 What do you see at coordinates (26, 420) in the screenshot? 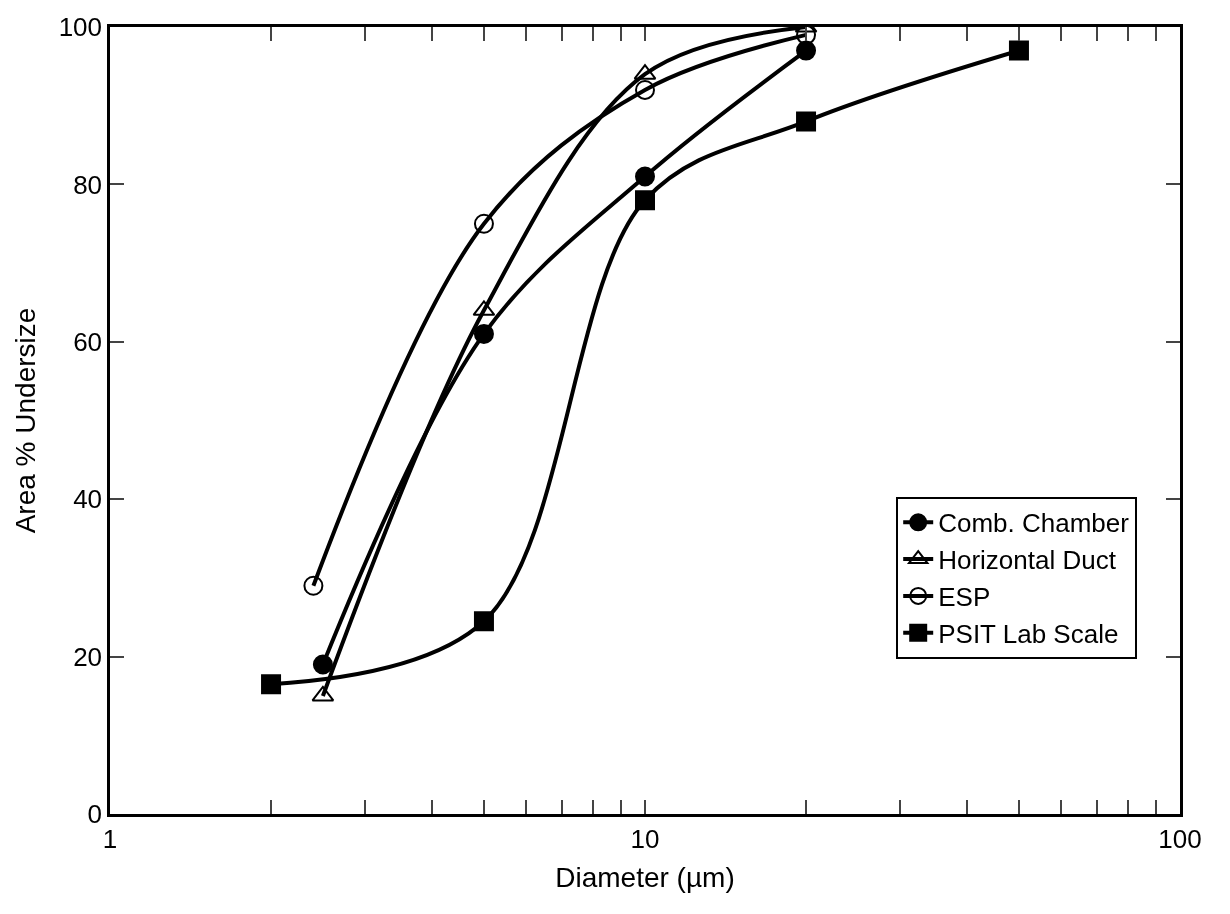
I see `y-axis-title: Area % Undersize` at bounding box center [26, 420].